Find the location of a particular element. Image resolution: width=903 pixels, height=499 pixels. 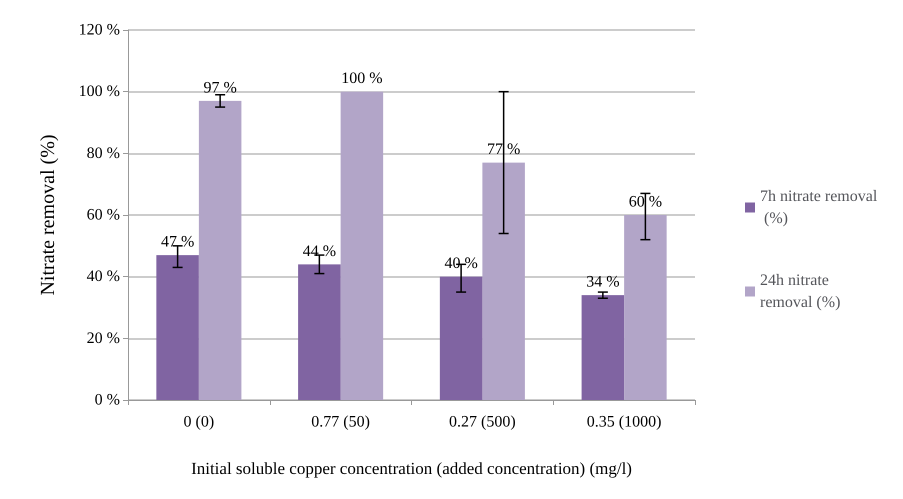

data-label: 47 % is located at coordinates (177, 242).